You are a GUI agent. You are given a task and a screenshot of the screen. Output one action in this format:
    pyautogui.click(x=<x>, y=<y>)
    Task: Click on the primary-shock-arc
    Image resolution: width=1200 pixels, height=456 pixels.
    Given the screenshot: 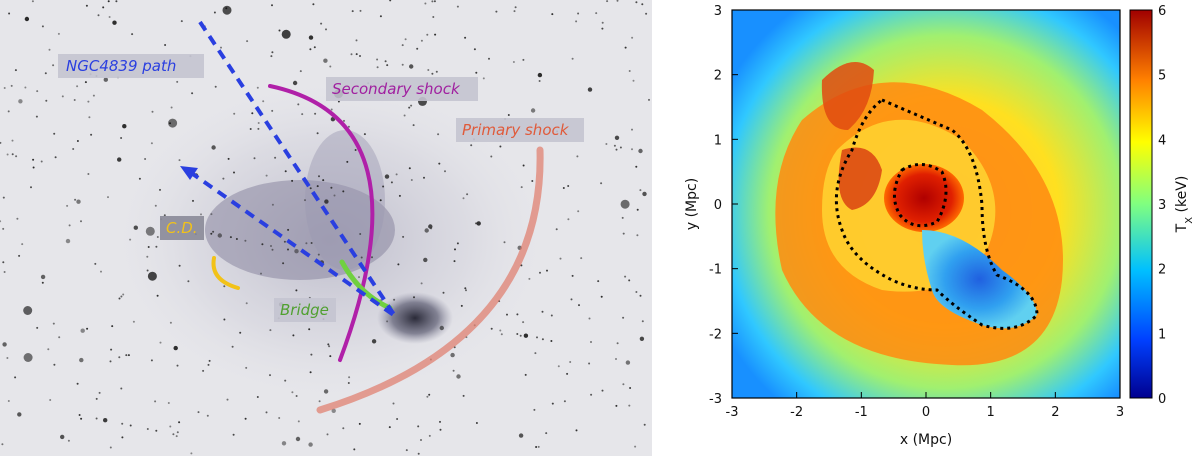 What is the action you would take?
    pyautogui.click(x=430, y=280)
    